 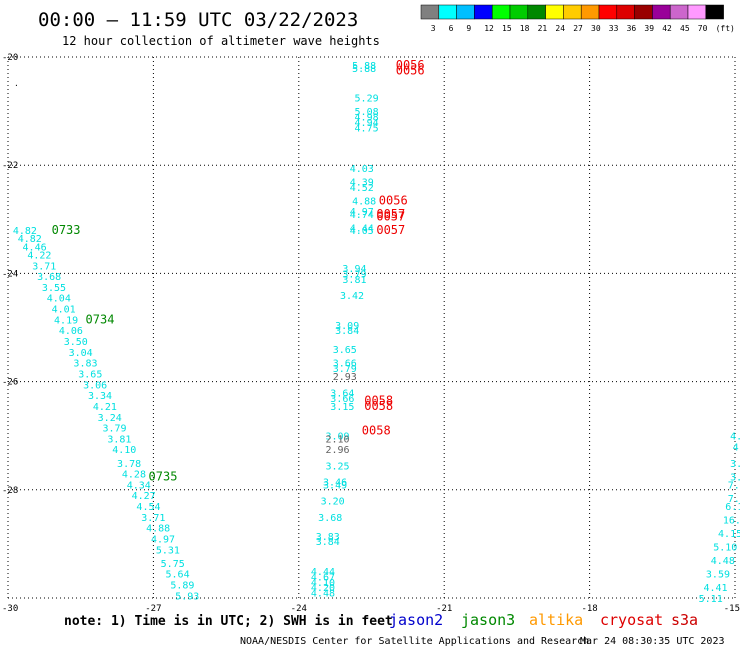 I want to click on swh-value: 3.42, so click(x=352, y=296).